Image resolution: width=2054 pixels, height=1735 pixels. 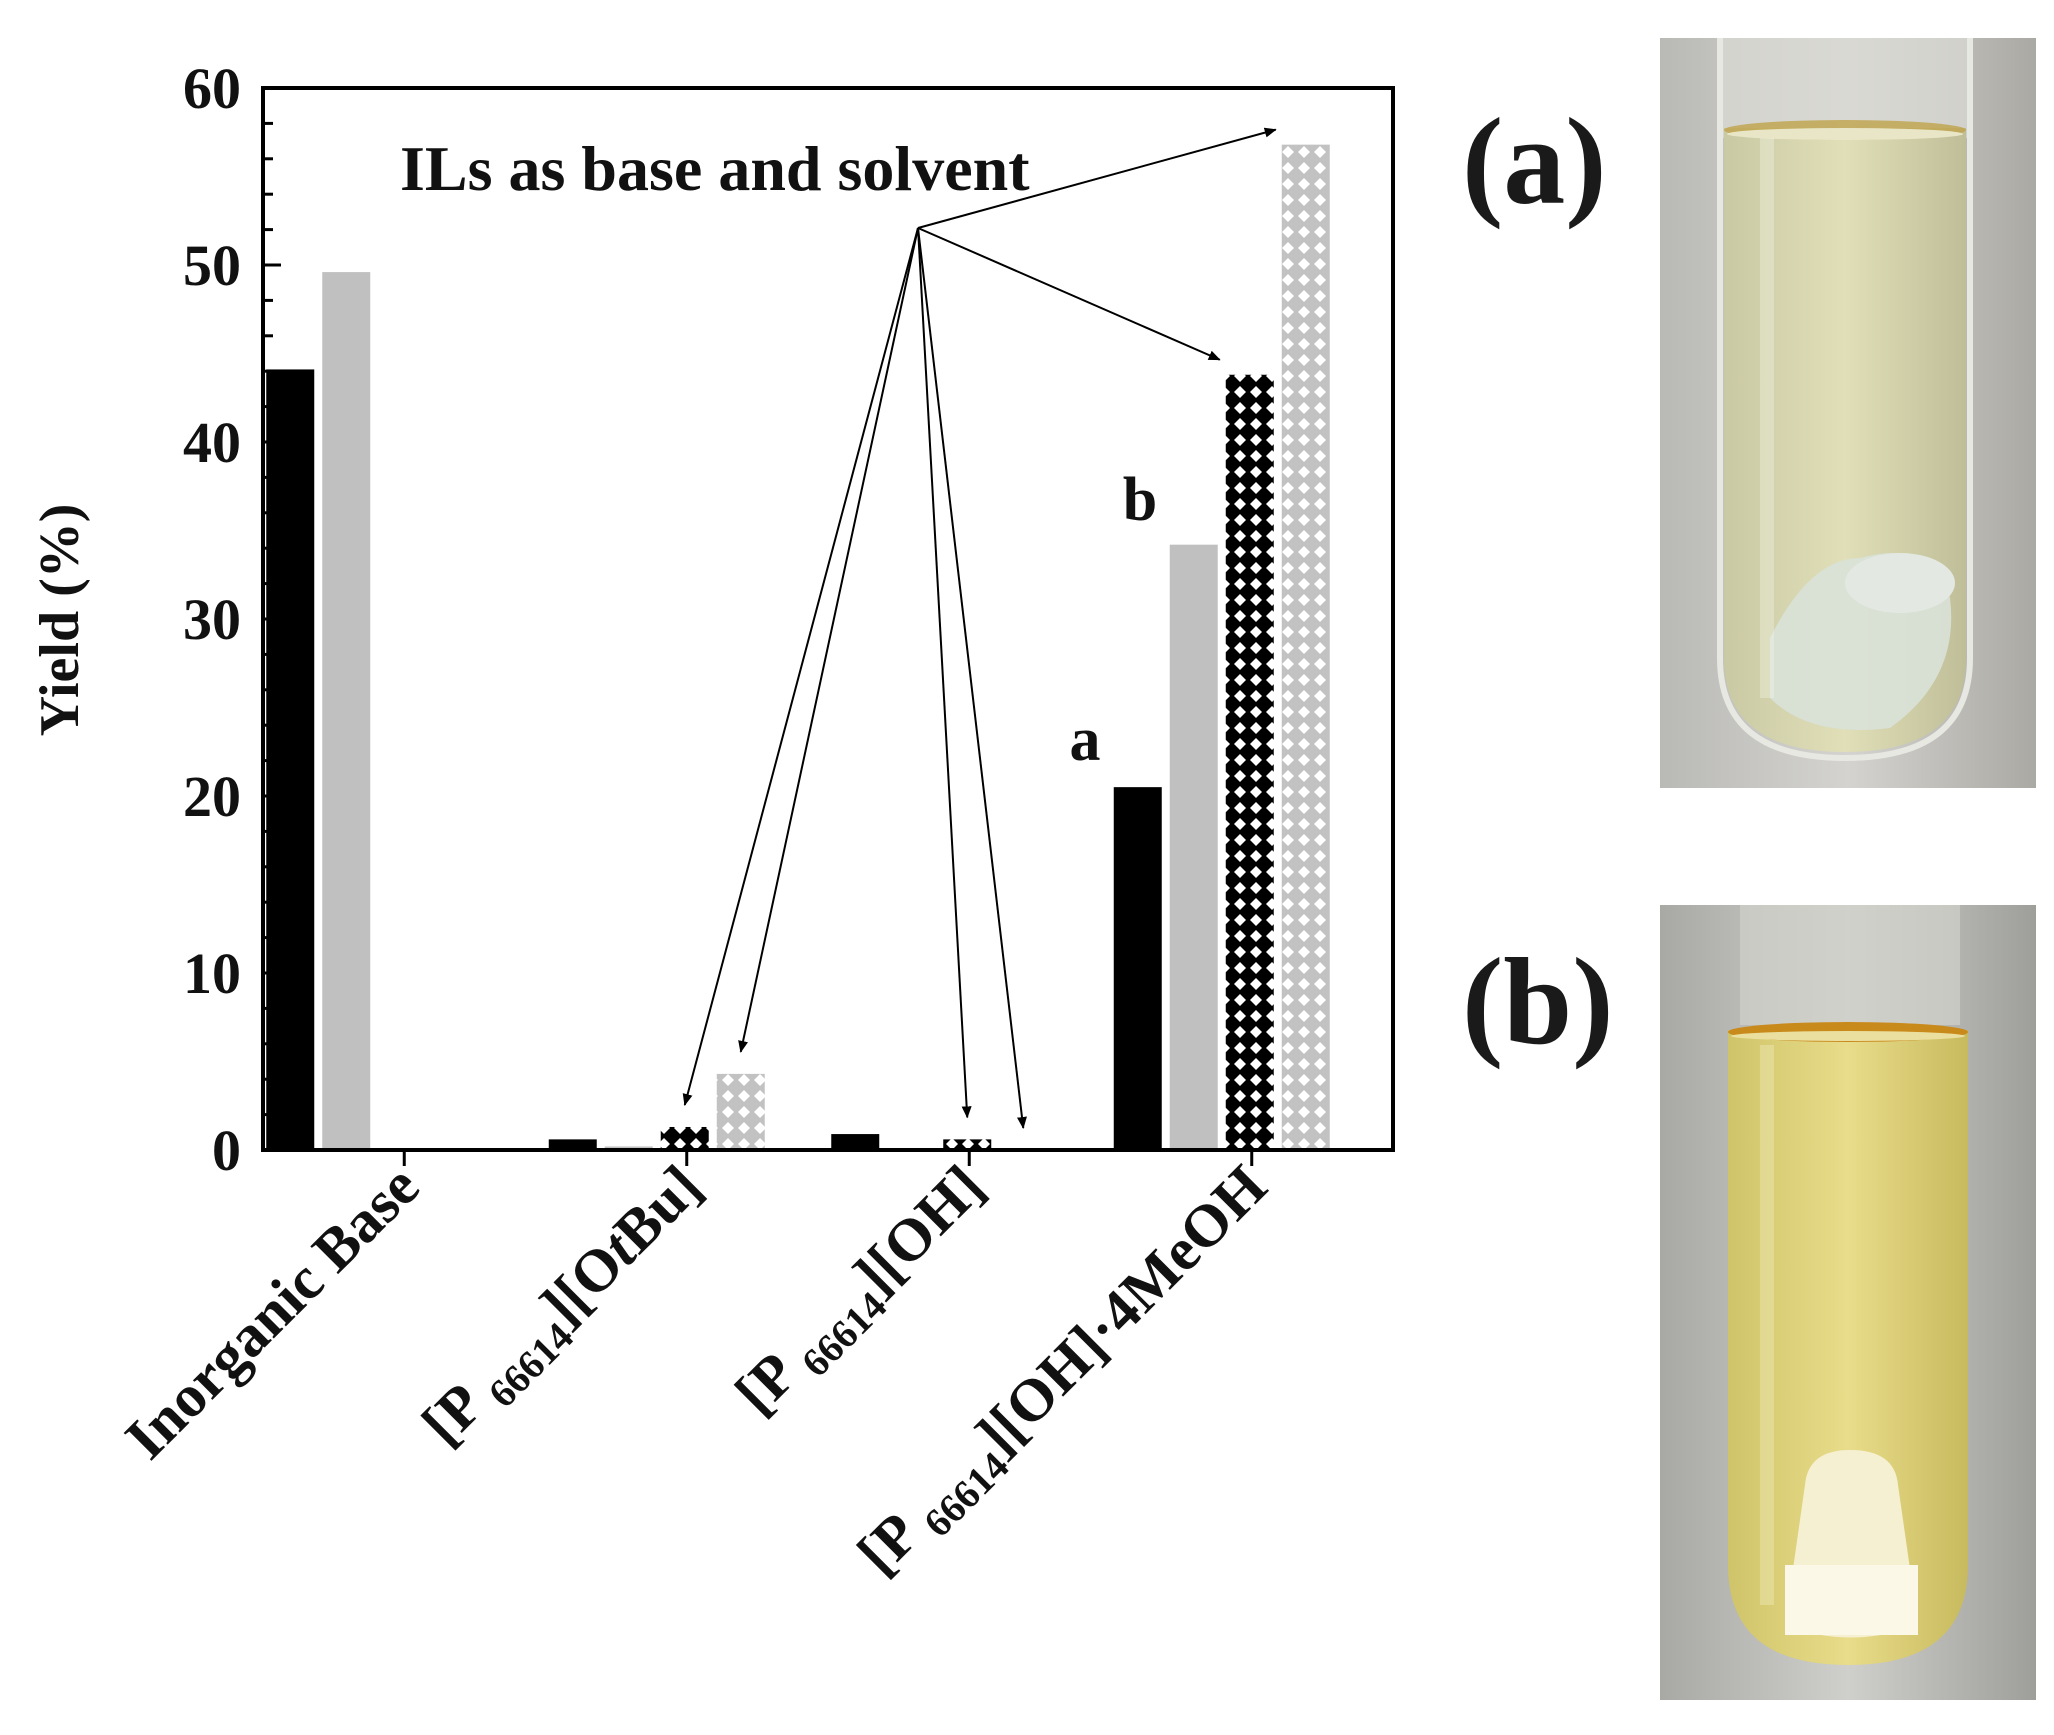 I want to click on y-tick-label: 50, so click(x=212, y=265).